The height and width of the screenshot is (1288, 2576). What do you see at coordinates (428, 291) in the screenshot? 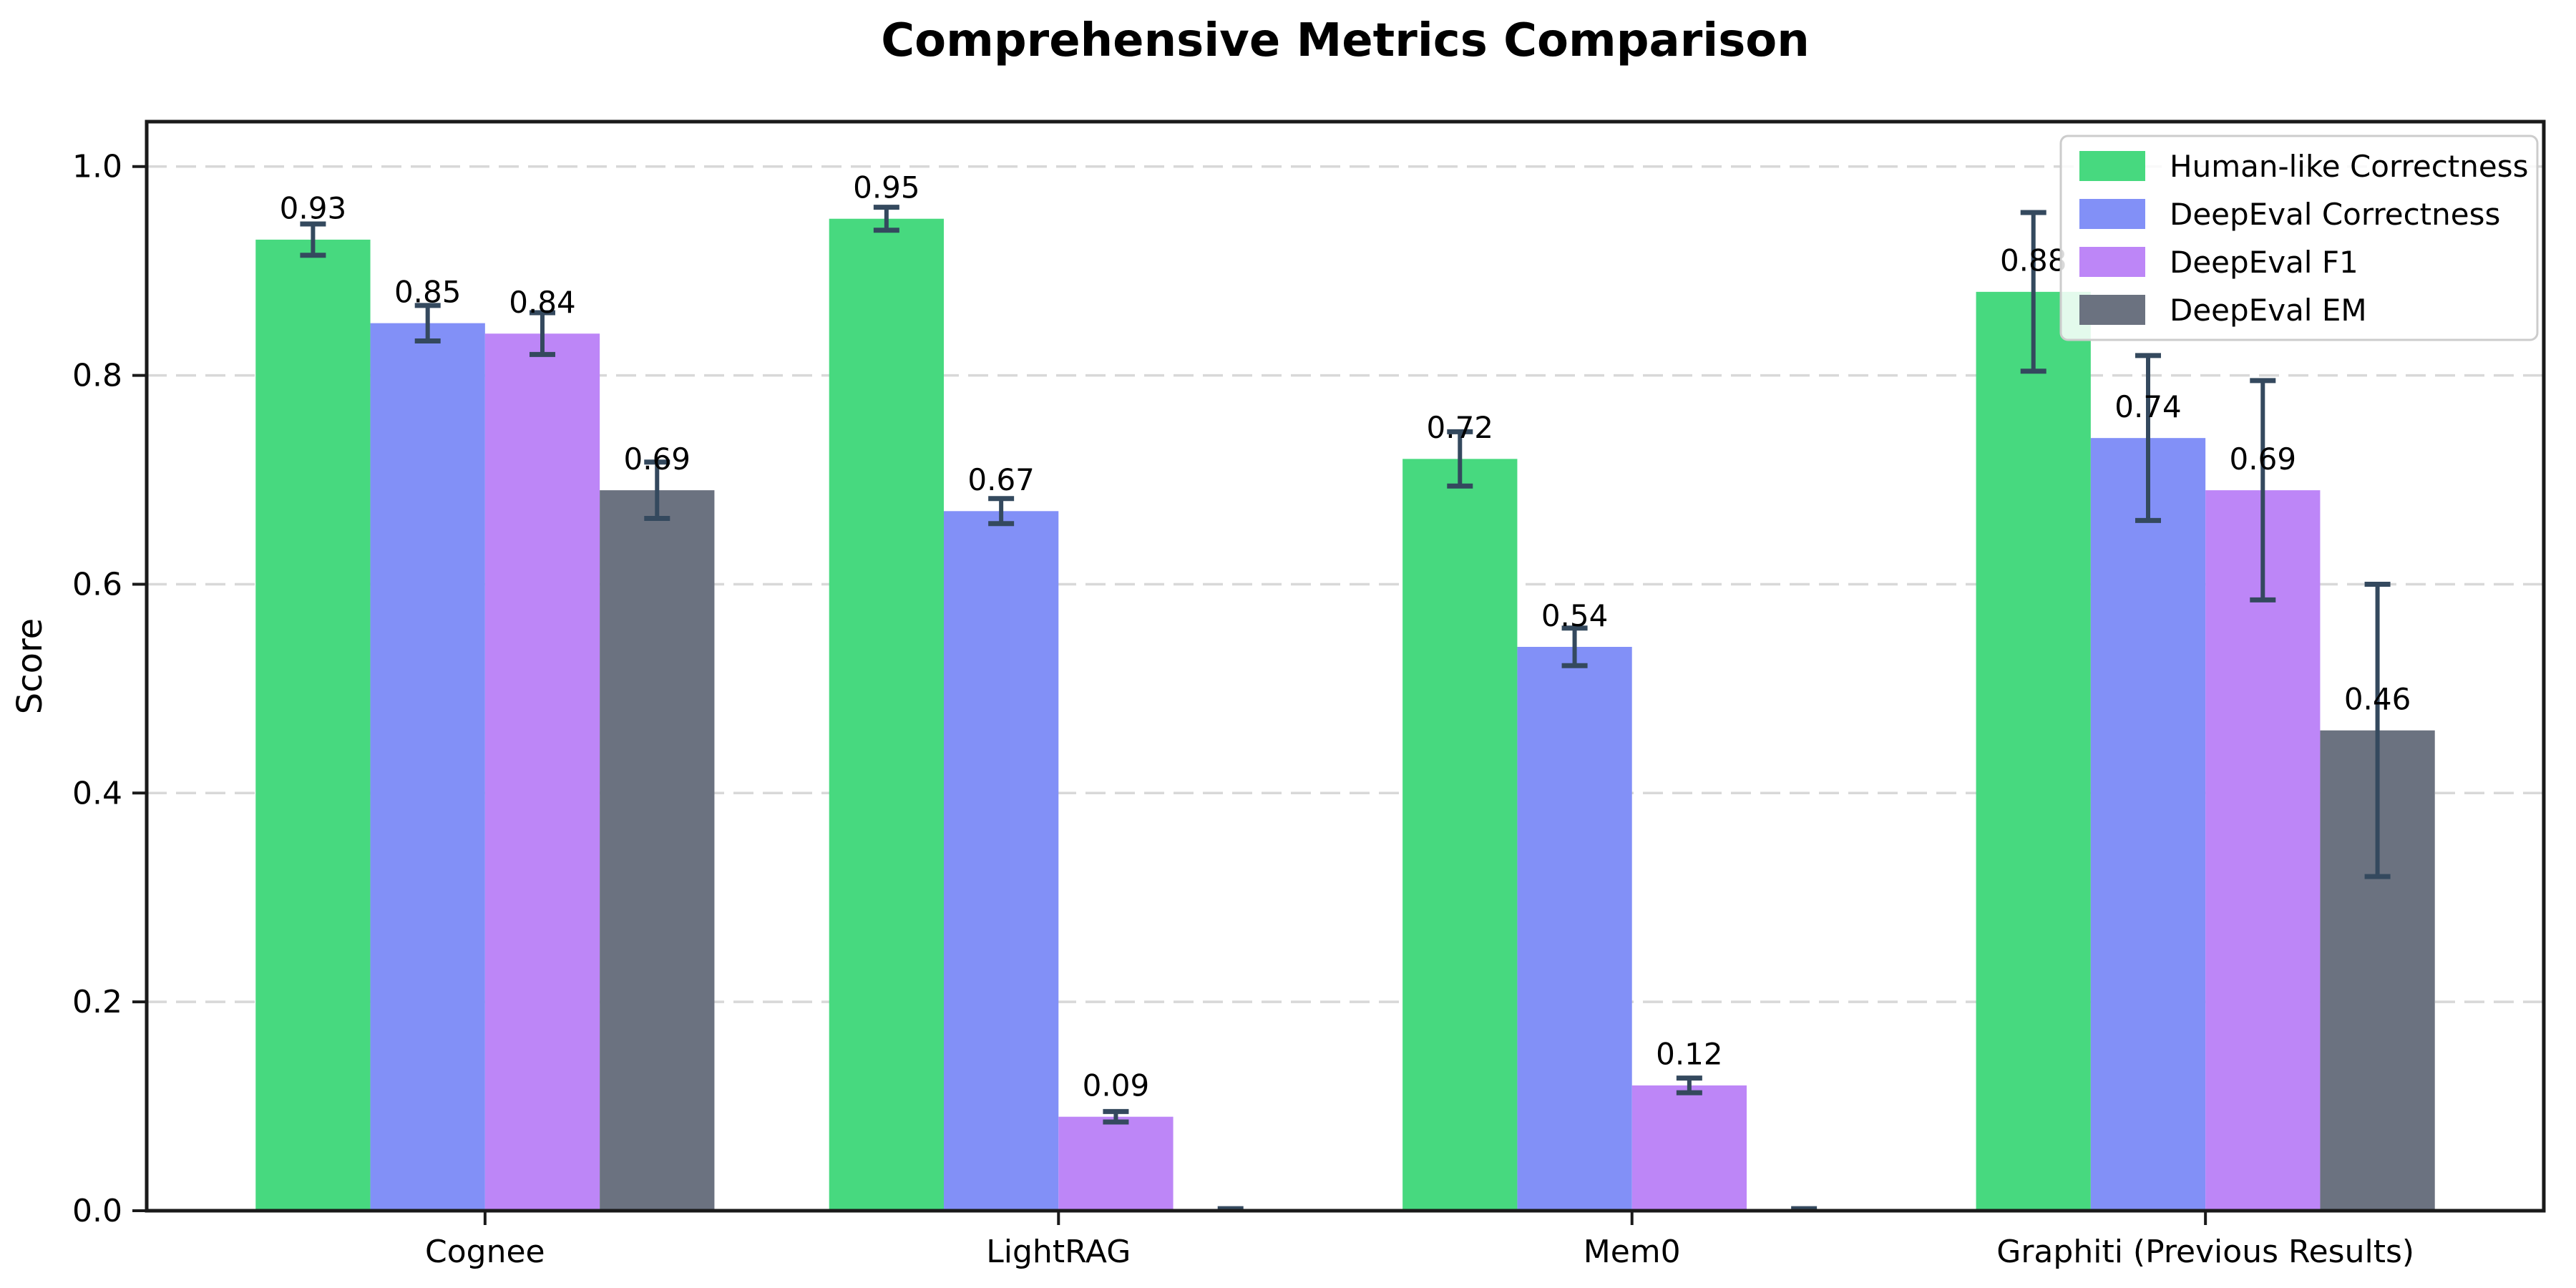
I see `value-label: 0.85` at bounding box center [428, 291].